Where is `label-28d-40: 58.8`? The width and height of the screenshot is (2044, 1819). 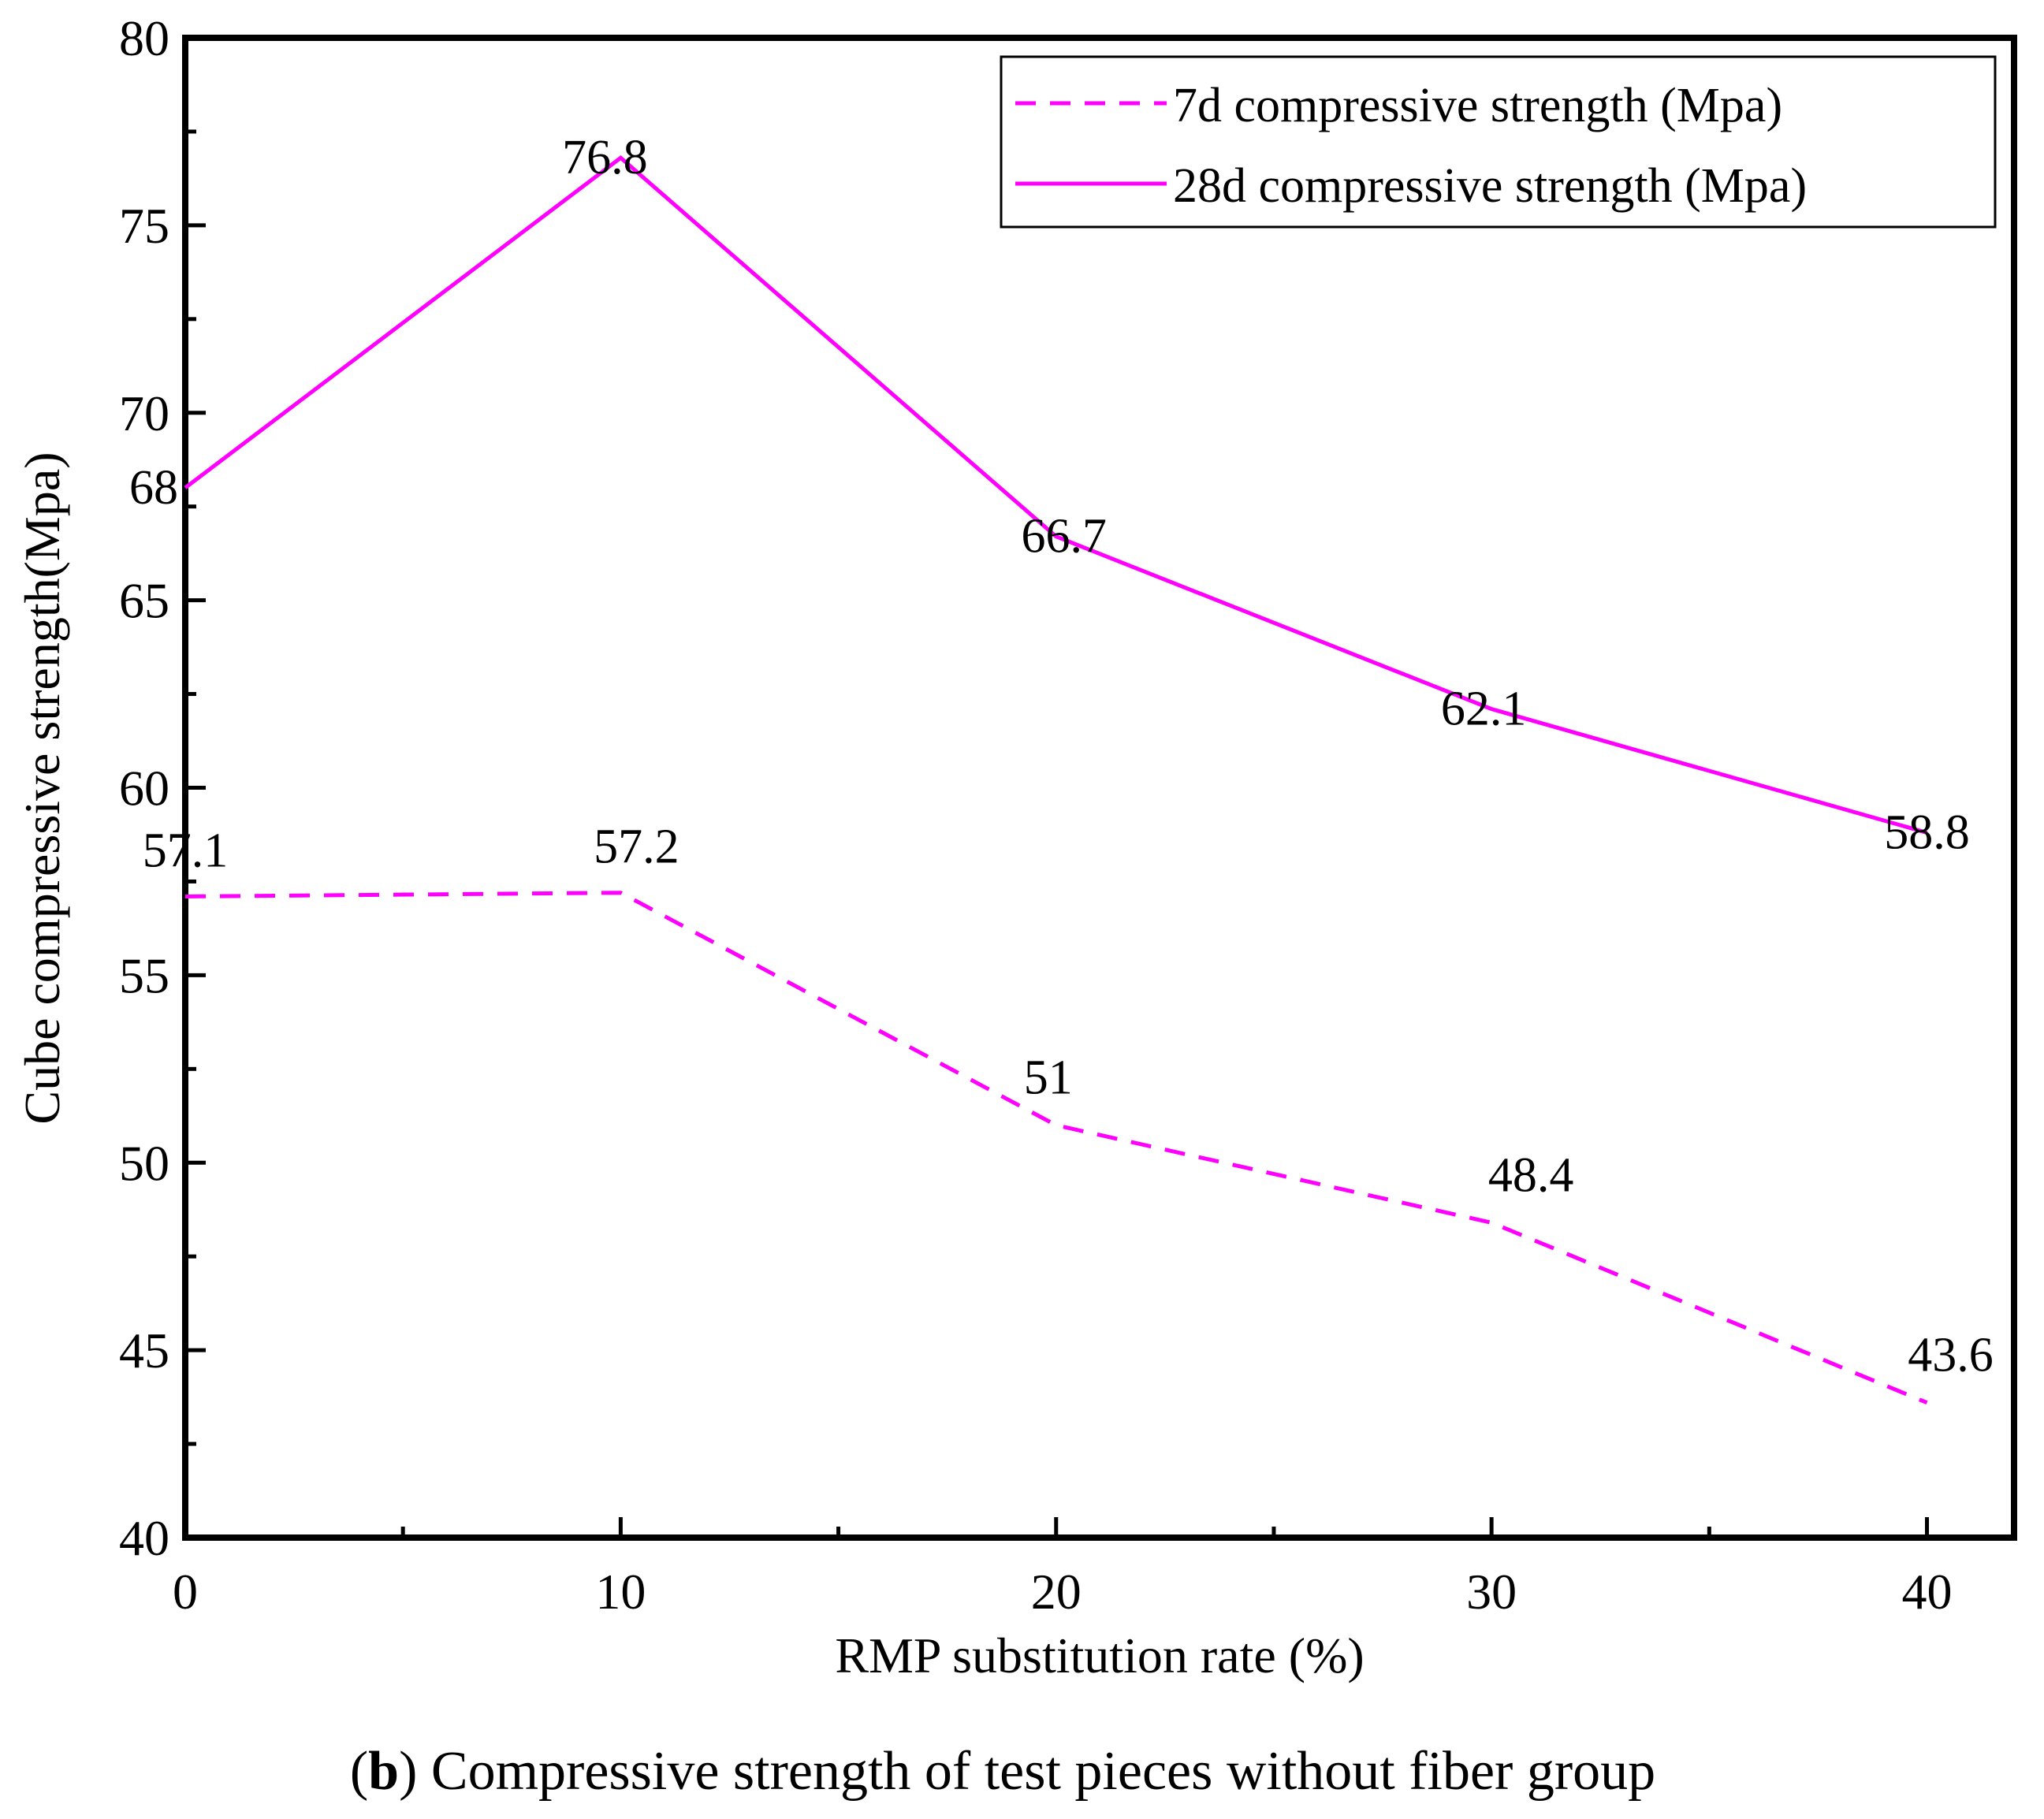 label-28d-40: 58.8 is located at coordinates (1927, 833).